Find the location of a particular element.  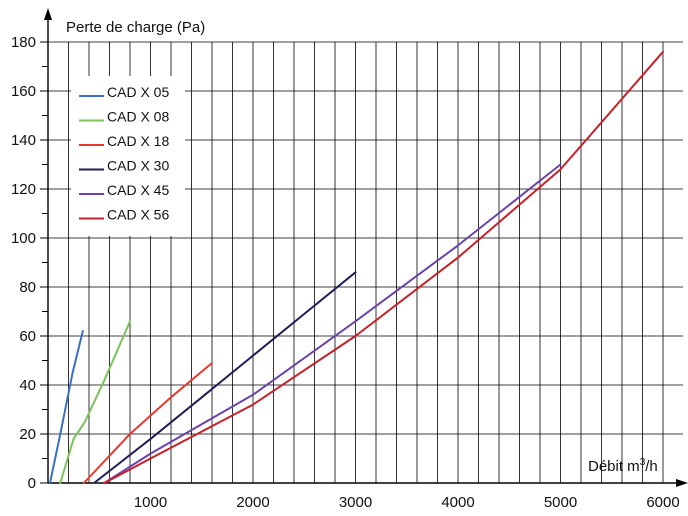

x-tick-label: 6000 is located at coordinates (662, 502).